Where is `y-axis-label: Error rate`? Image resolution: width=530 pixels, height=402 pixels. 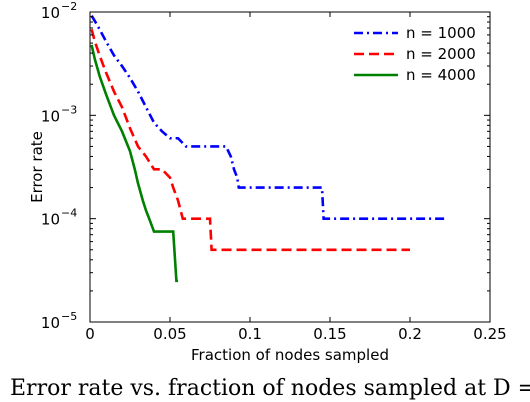
y-axis-label: Error rate is located at coordinates (37, 167).